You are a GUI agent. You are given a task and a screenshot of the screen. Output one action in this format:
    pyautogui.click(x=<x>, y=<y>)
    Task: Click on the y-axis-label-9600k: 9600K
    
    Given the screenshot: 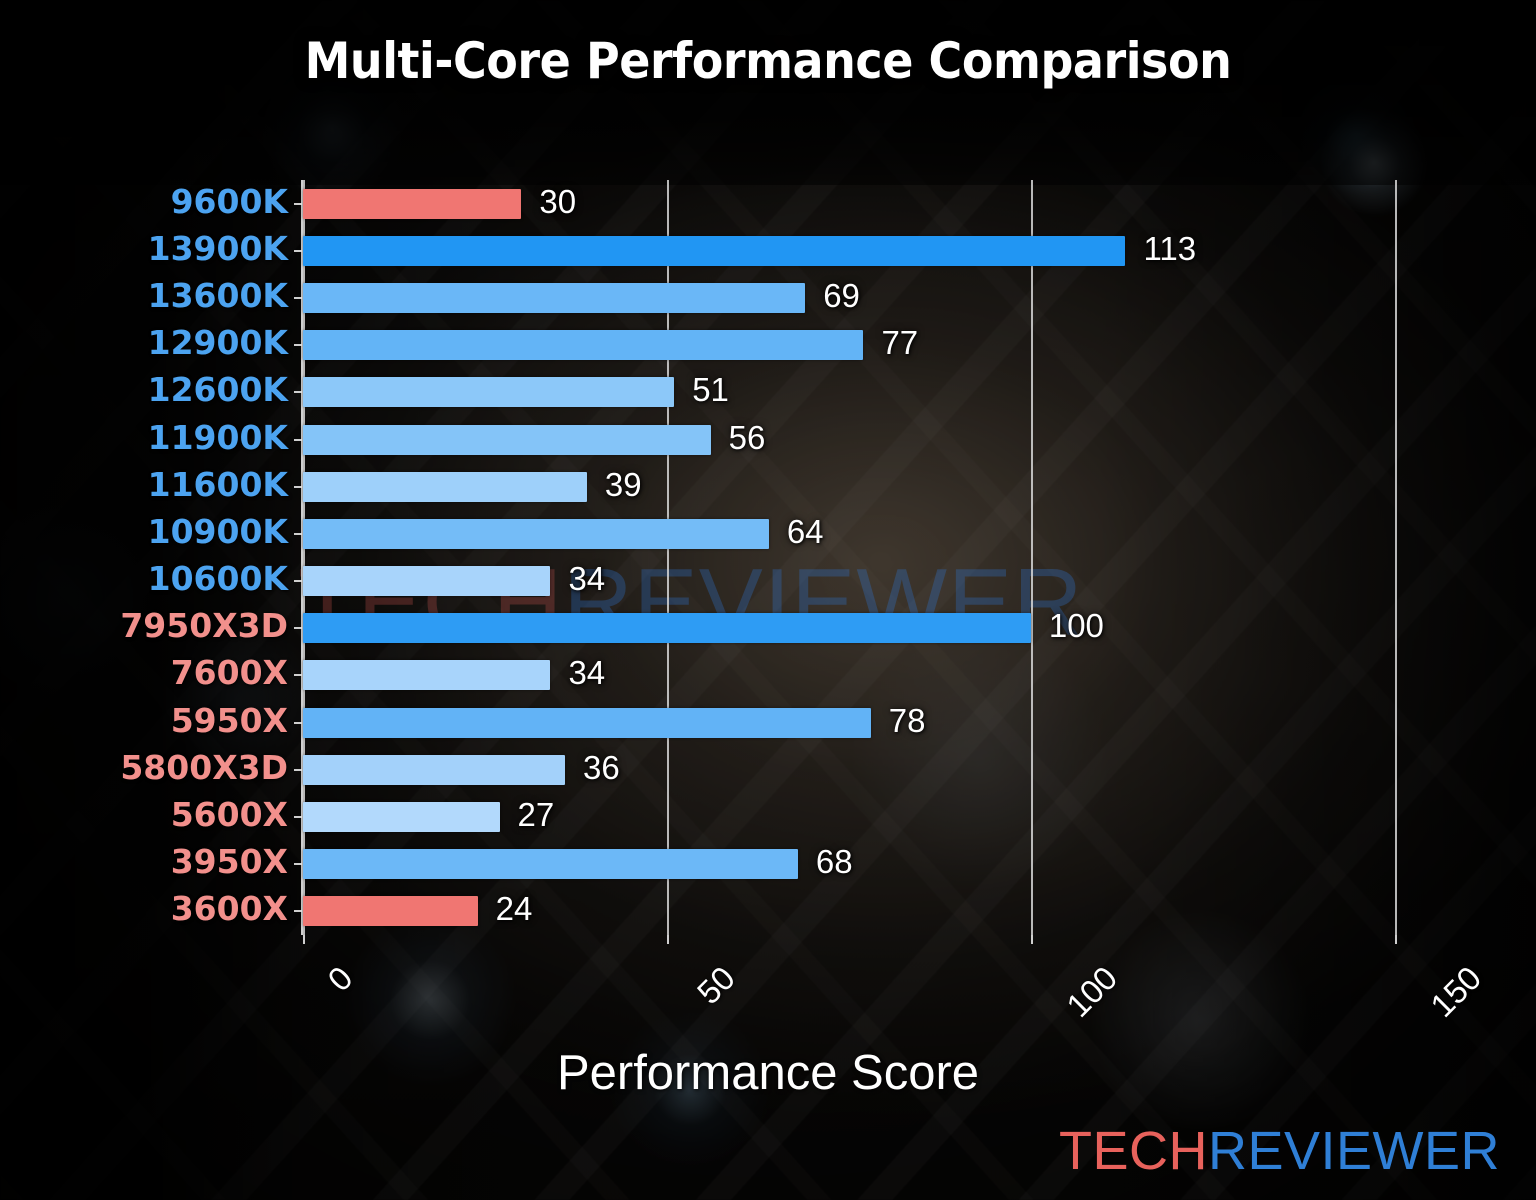 What is the action you would take?
    pyautogui.click(x=229, y=201)
    